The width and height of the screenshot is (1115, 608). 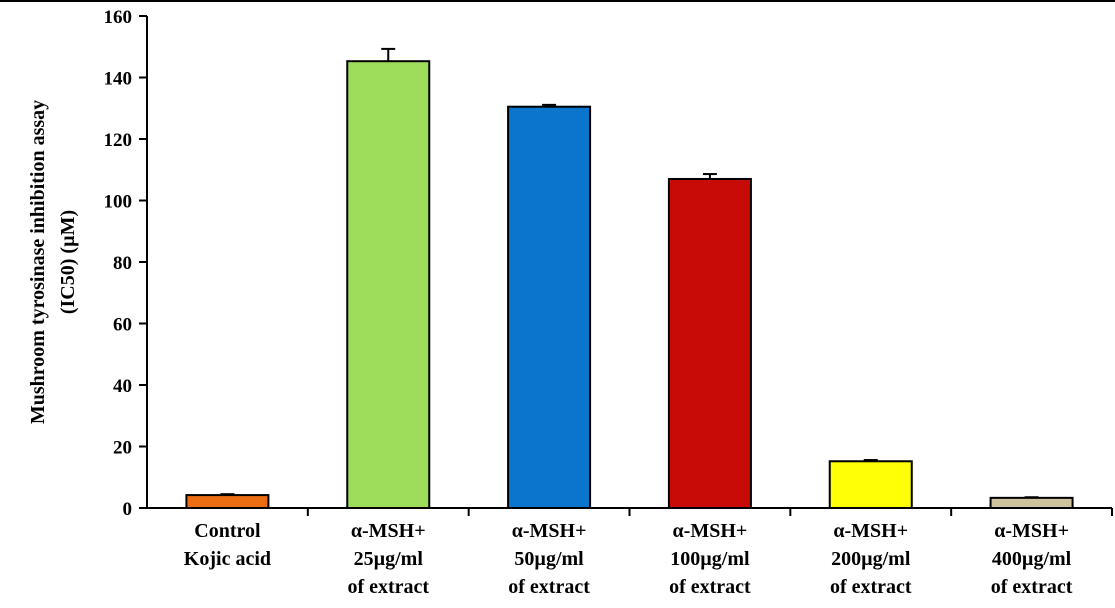 I want to click on x-category-label: Control, so click(x=227, y=531).